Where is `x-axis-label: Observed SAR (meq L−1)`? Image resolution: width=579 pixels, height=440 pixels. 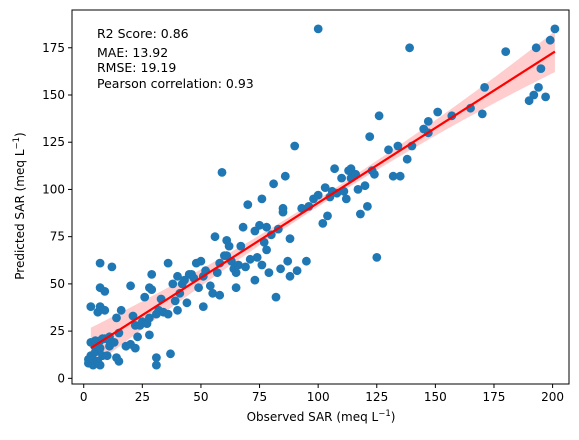
x-axis-label: Observed SAR (meq L−1) is located at coordinates (321, 416).